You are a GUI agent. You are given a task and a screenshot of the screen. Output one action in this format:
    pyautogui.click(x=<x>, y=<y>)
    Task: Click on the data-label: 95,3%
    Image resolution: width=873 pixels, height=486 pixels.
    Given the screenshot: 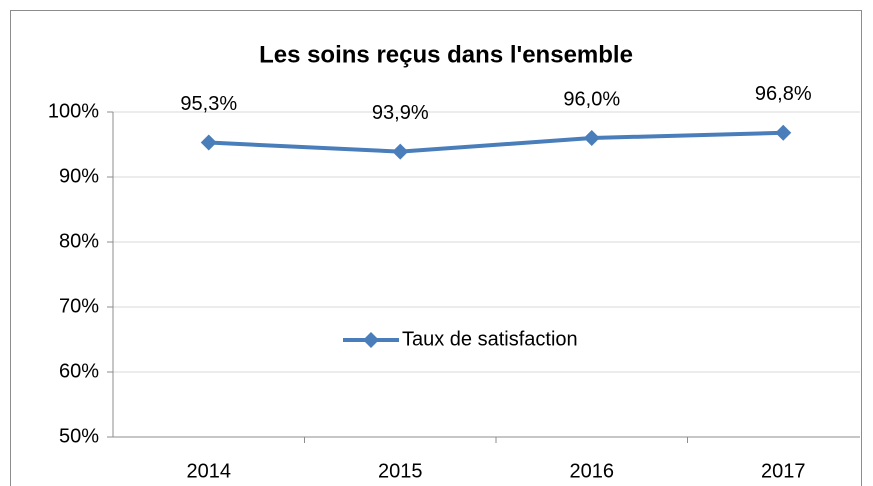 What is the action you would take?
    pyautogui.click(x=208, y=104)
    